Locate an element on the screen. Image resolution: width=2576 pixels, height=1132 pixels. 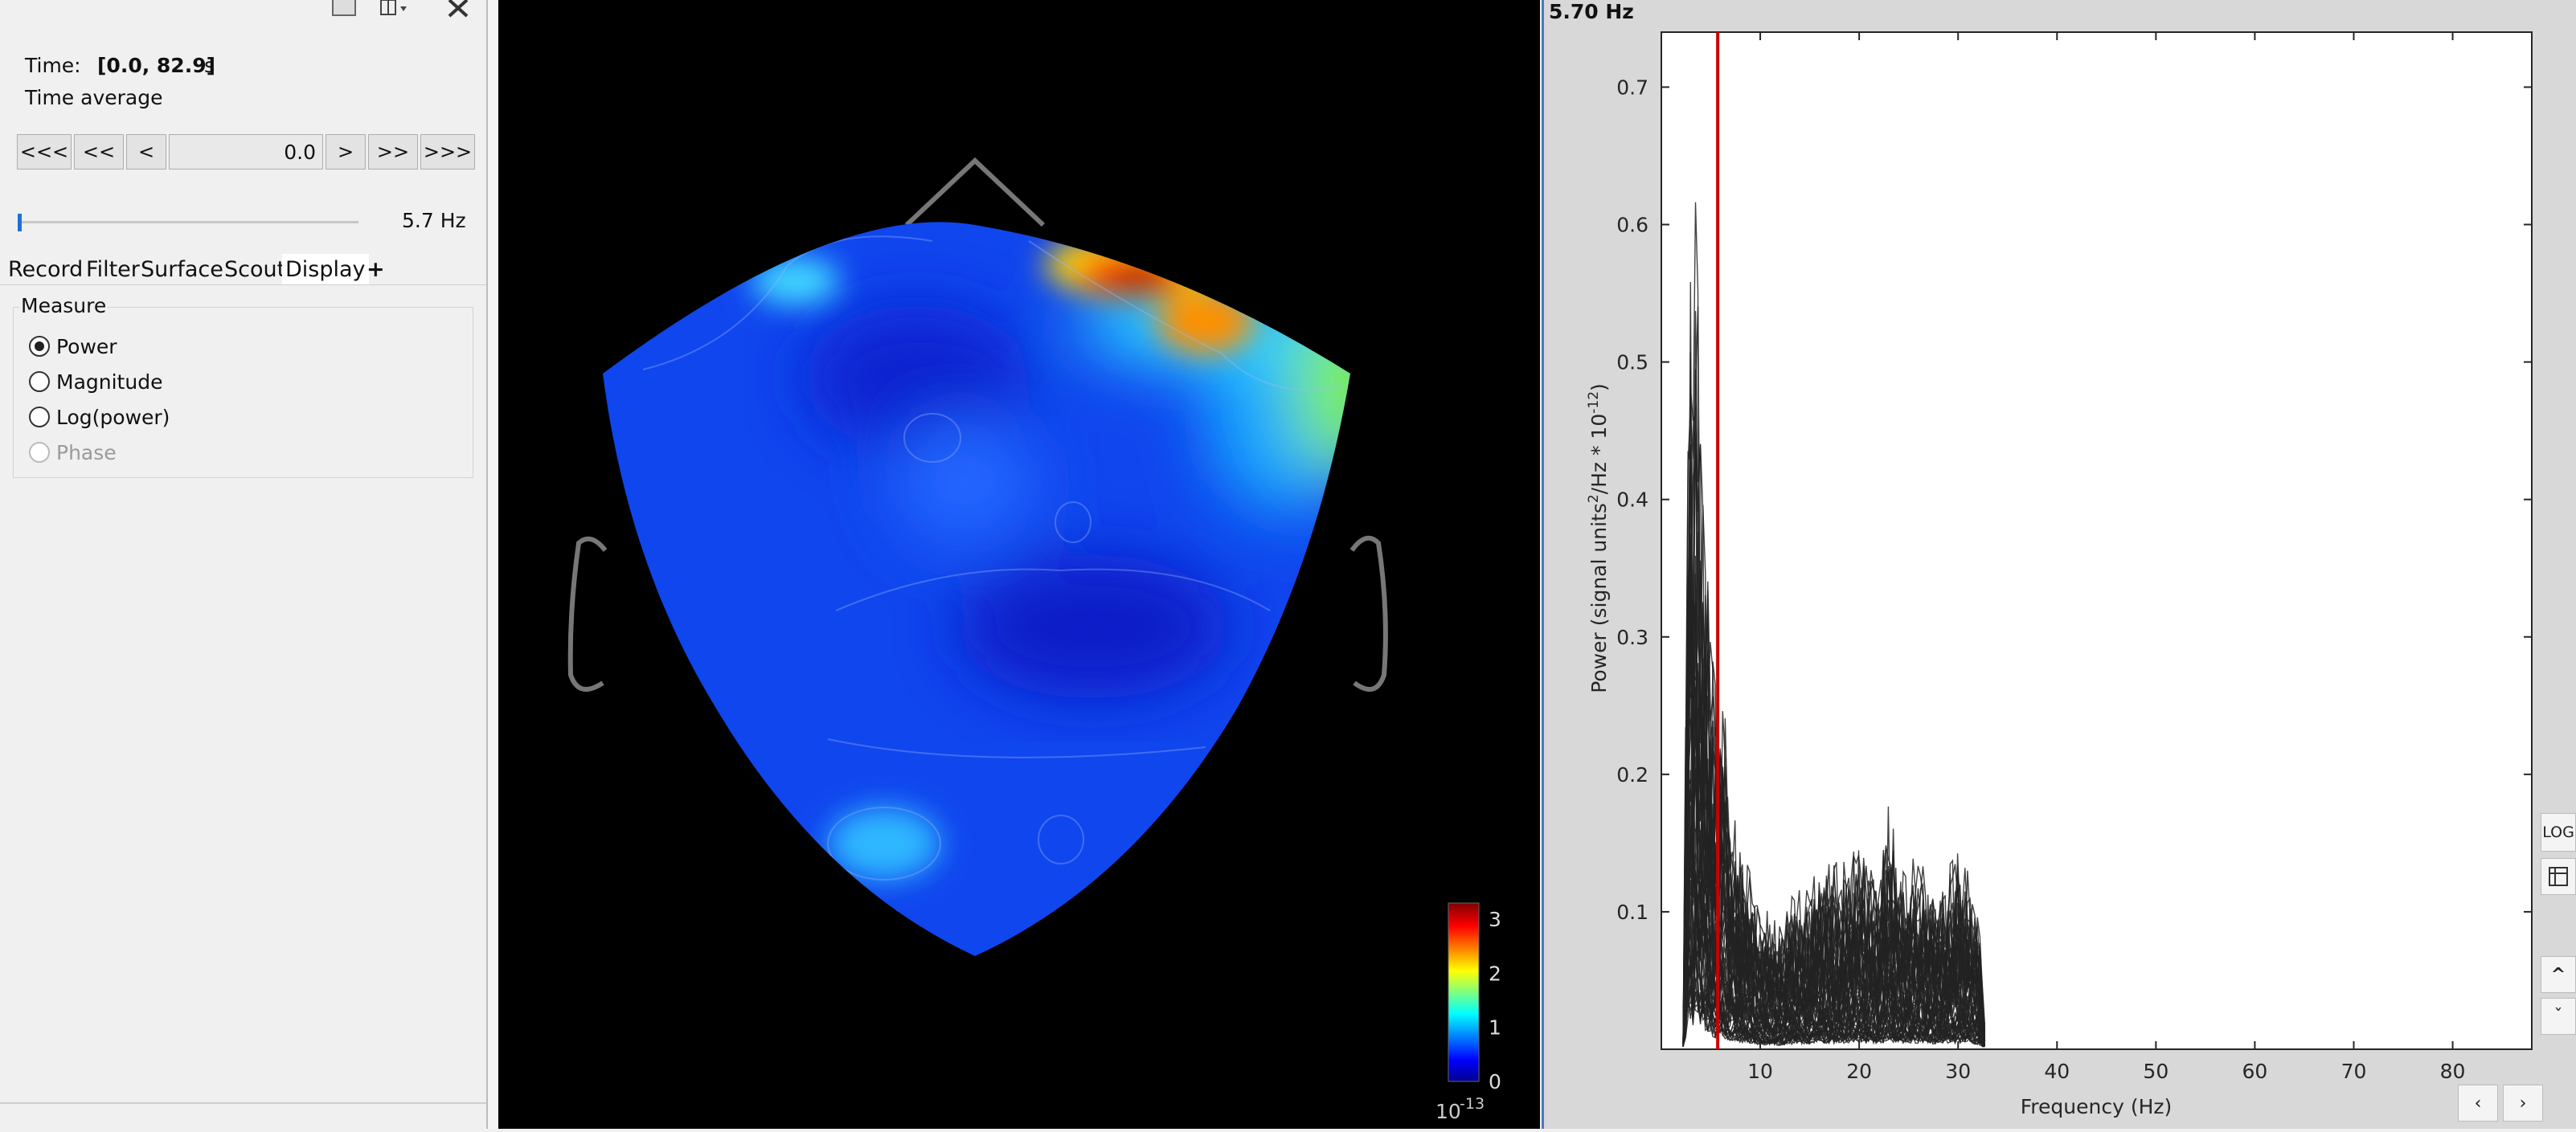
tab-scout: Scout is located at coordinates (255, 269).